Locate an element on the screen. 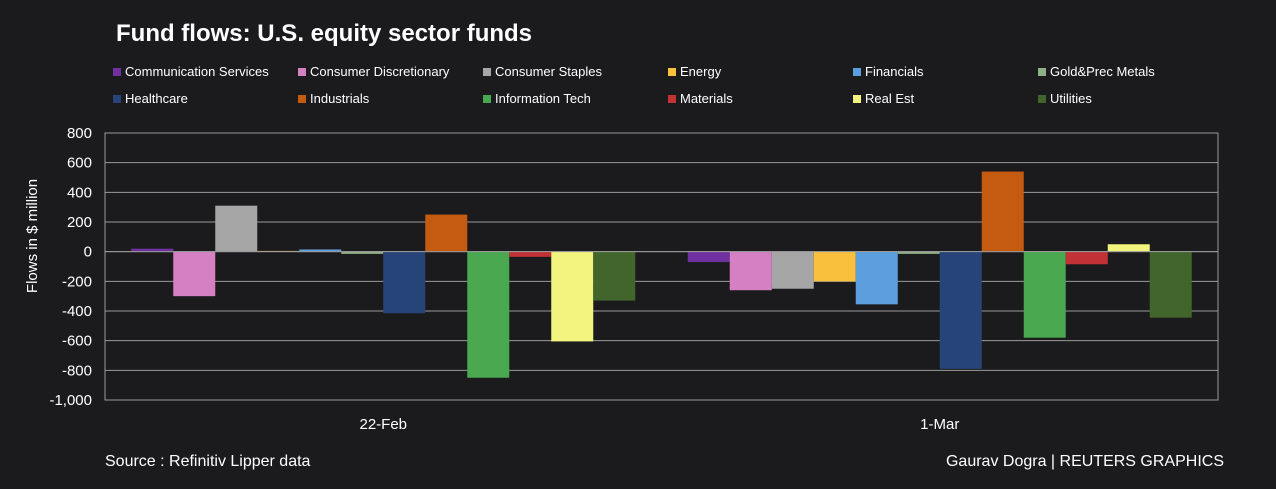  legend-item: Energy is located at coordinates (694, 71).